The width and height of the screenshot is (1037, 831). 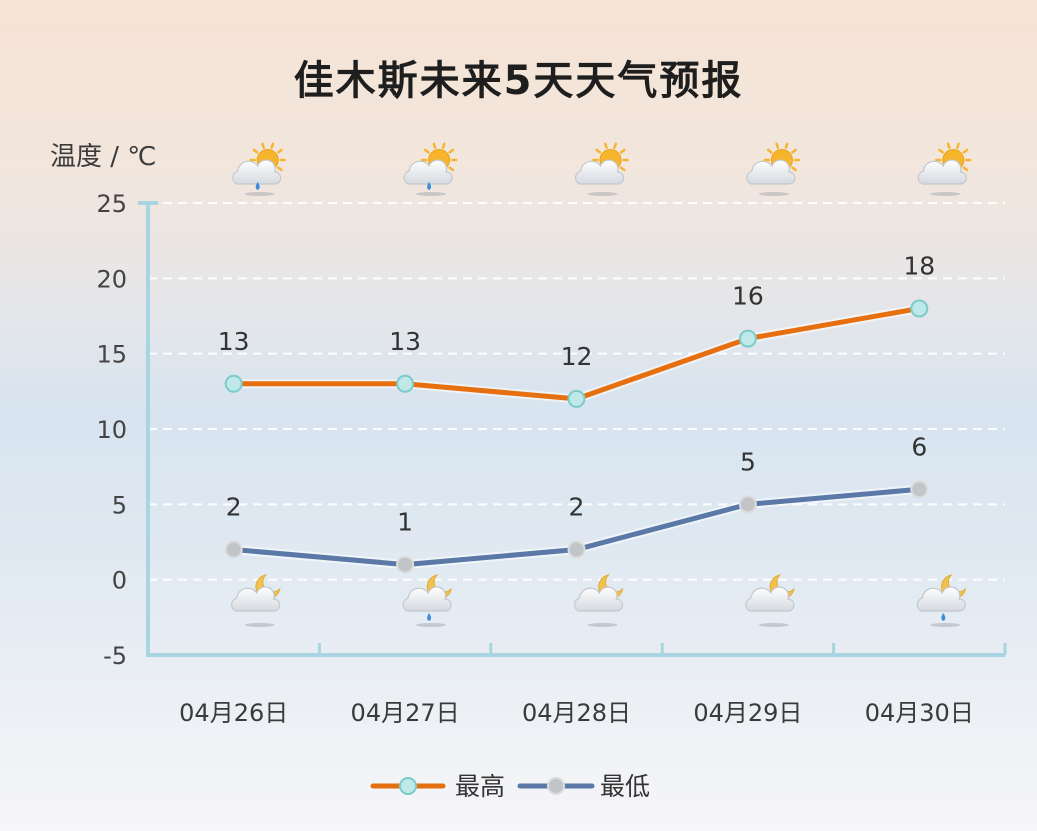 What do you see at coordinates (111, 355) in the screenshot?
I see `y-tick-label: 15` at bounding box center [111, 355].